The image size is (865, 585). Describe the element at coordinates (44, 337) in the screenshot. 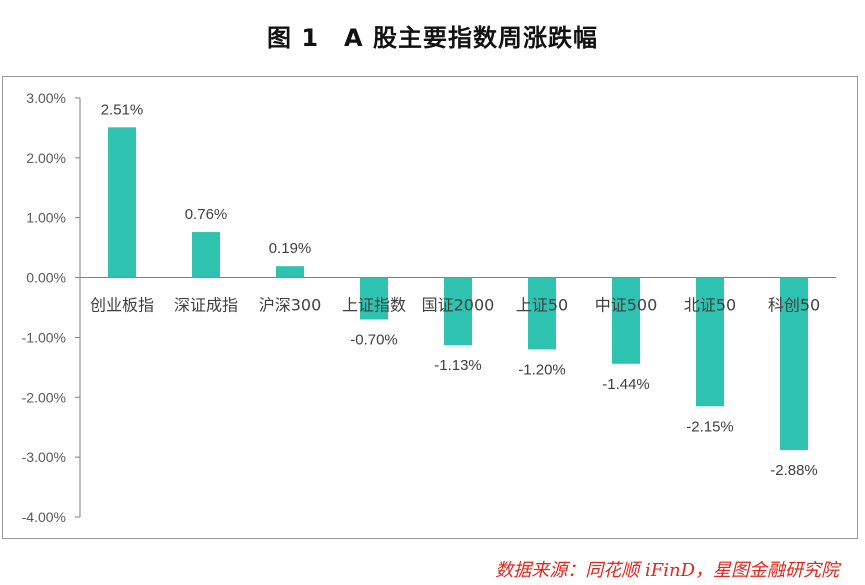

I see `y-tick-label: -1.00%` at that location.